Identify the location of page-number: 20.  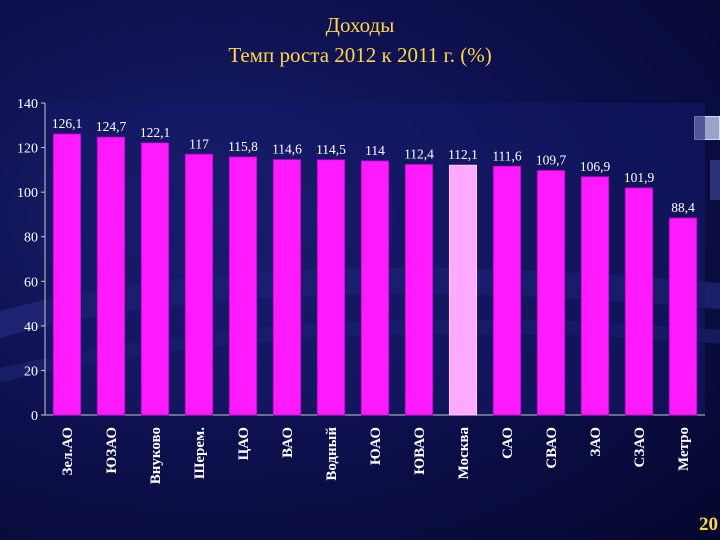
(708, 524).